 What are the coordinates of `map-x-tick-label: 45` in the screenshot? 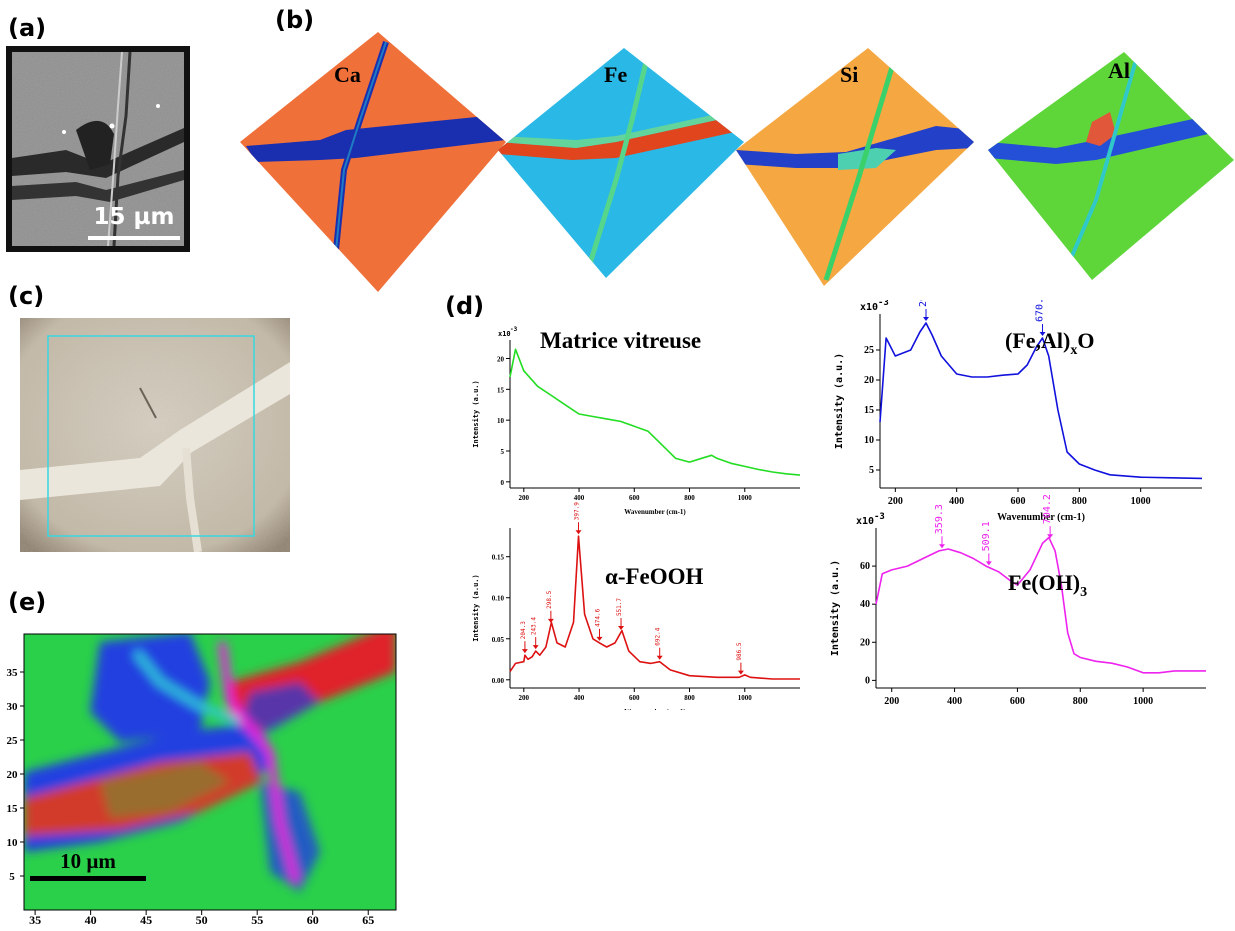 It's located at (146, 919).